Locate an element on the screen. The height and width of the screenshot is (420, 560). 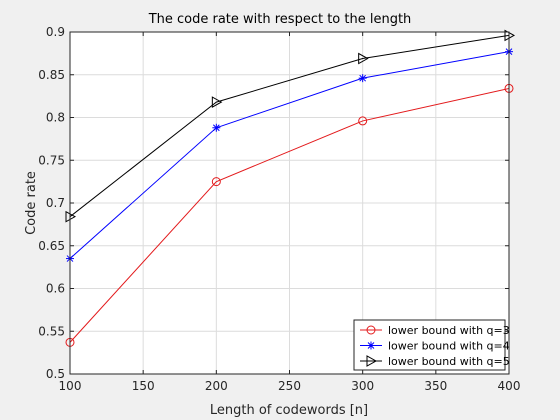
chart-title: The code rate with respect to the length is located at coordinates (280, 19).